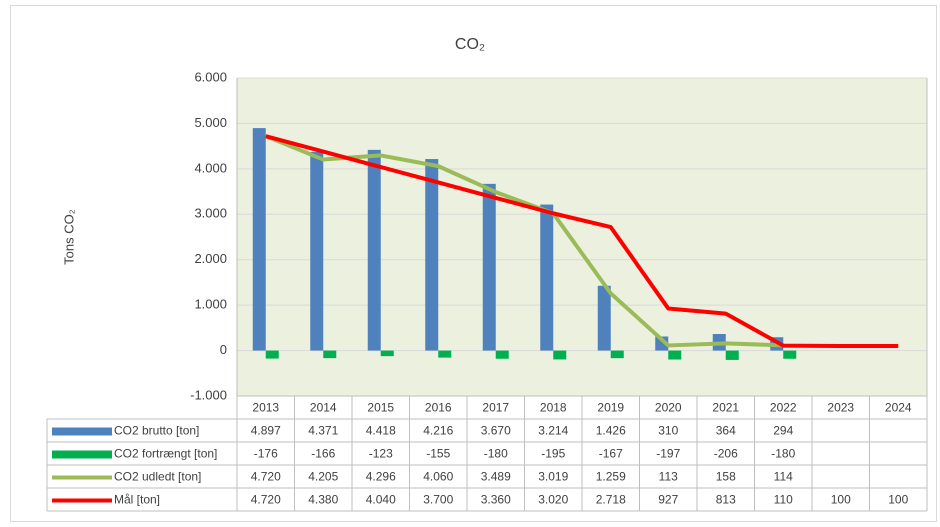  I want to click on table-value: 110, so click(783, 500).